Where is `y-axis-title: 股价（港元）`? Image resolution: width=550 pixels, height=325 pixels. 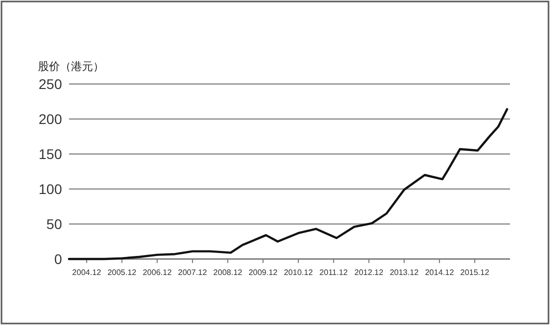
y-axis-title: 股价（港元） is located at coordinates (71, 66).